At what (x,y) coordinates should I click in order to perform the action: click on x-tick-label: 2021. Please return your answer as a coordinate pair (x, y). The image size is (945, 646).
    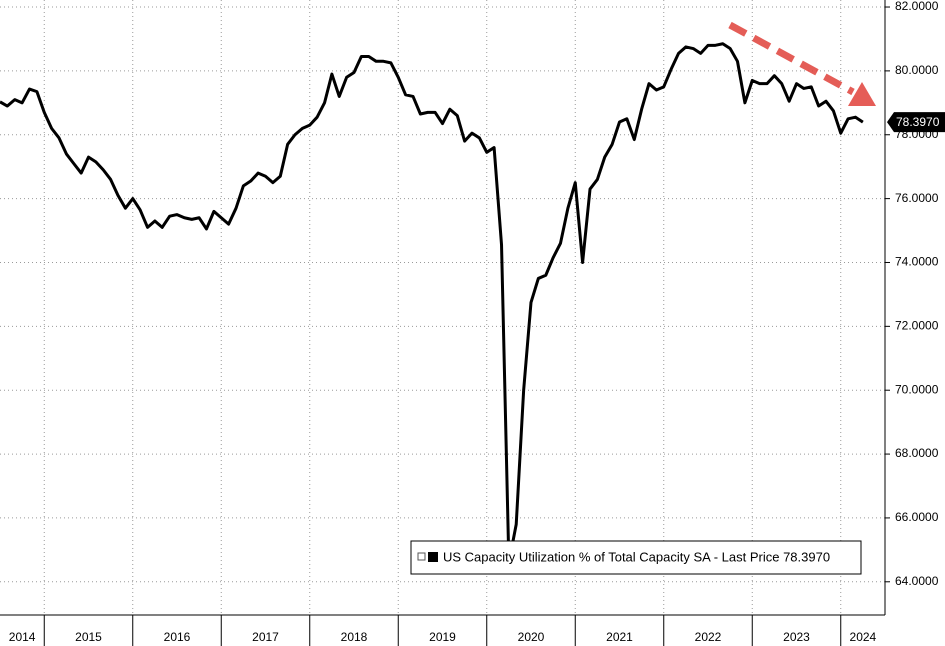
    Looking at the image, I should click on (619, 637).